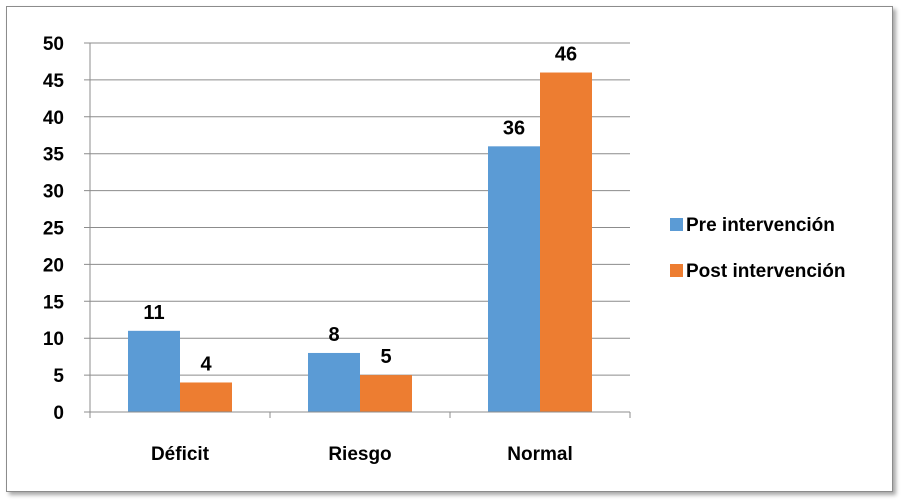 Image resolution: width=903 pixels, height=502 pixels. Describe the element at coordinates (765, 271) in the screenshot. I see `legend-label: Post intervención` at that location.